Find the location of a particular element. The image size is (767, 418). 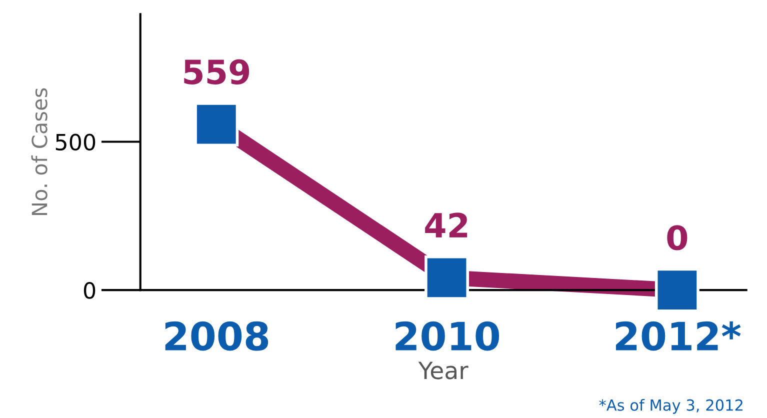

data-label: 42 is located at coordinates (446, 225).